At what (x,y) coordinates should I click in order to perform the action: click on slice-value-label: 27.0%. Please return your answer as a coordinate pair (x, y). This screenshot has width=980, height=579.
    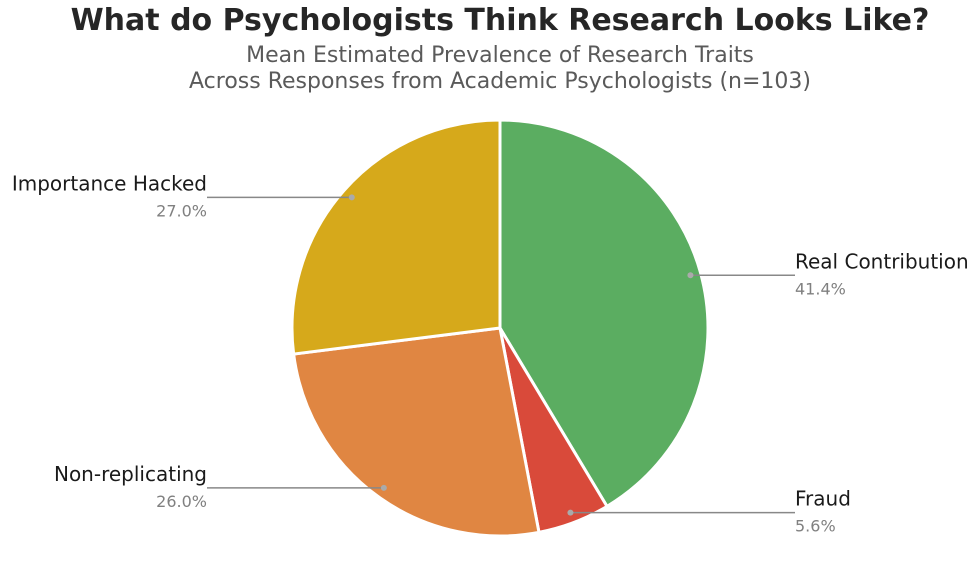
    Looking at the image, I should click on (181, 210).